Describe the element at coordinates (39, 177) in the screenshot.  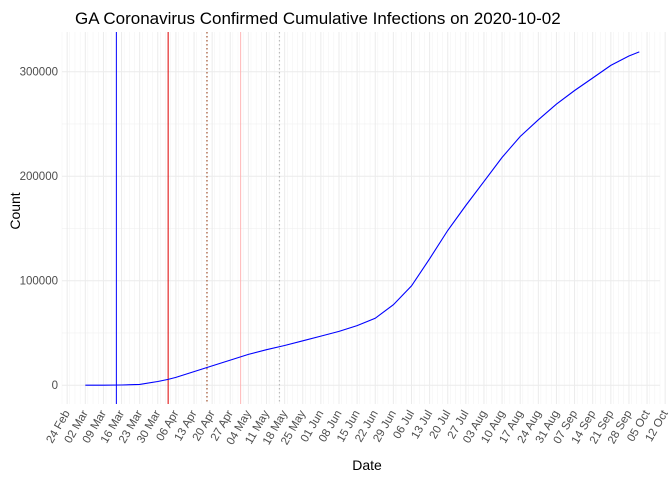
I see `y-tick-label: 200000` at that location.